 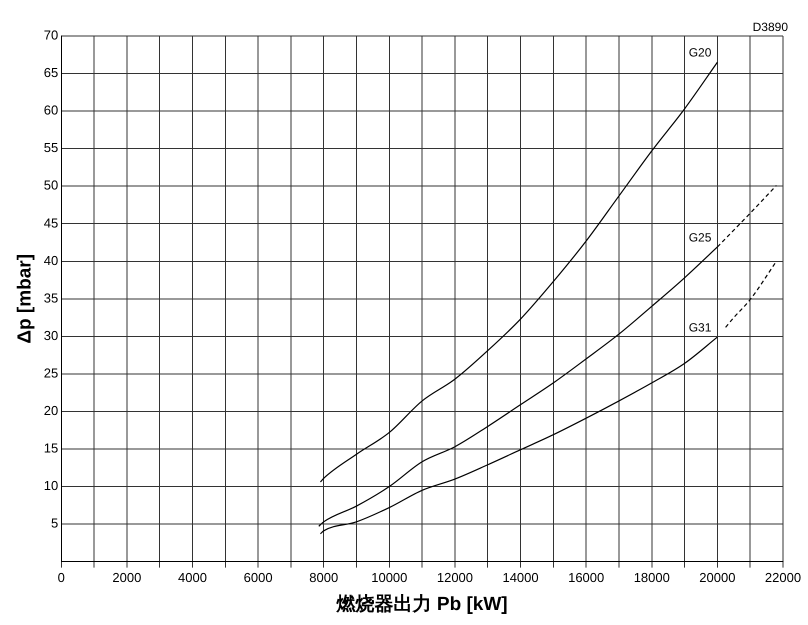 I want to click on y-tick-label: 60, so click(x=51, y=110).